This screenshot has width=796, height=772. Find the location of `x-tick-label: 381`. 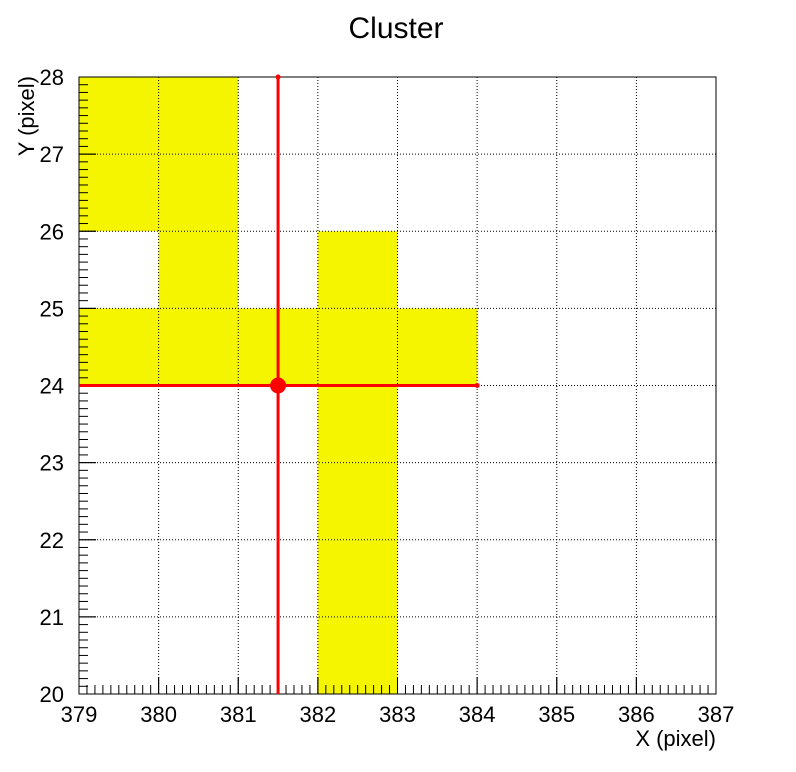

x-tick-label: 381 is located at coordinates (238, 714).